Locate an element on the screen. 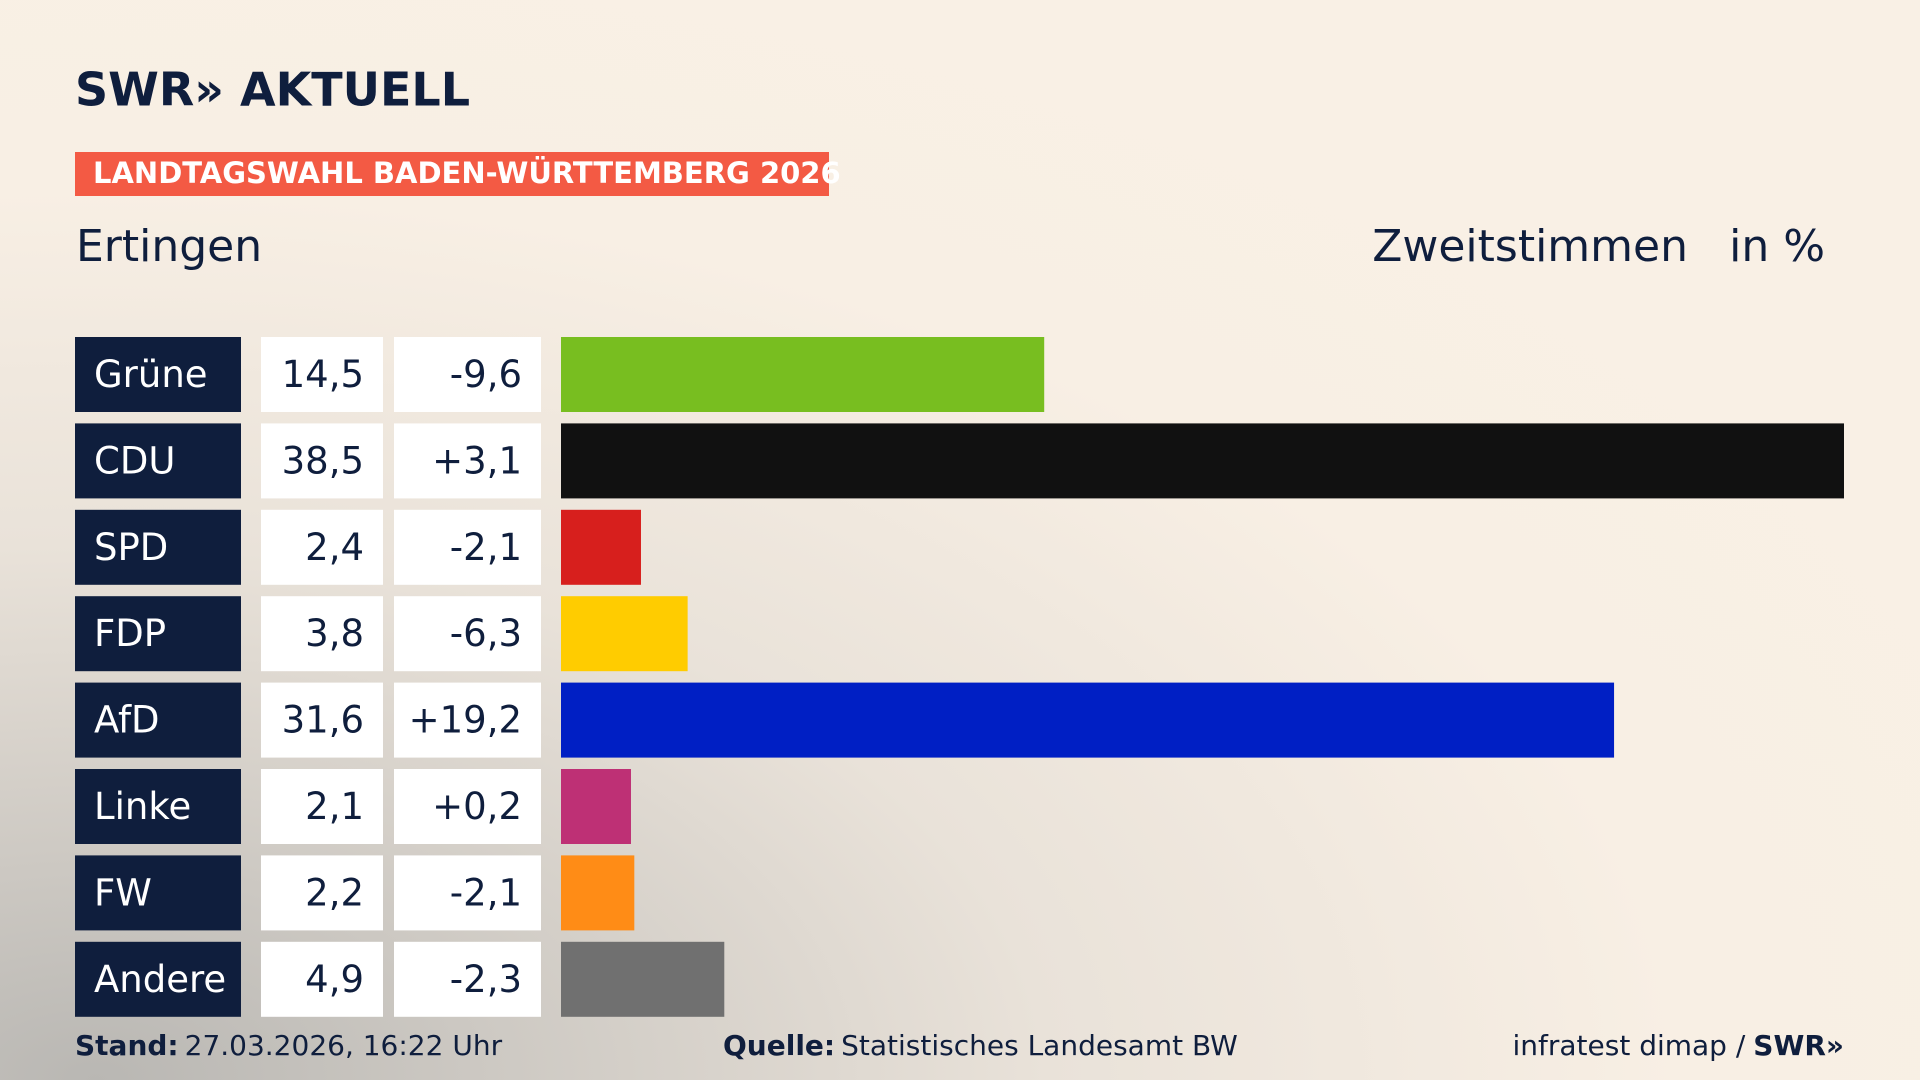 This screenshot has height=1080, width=1920. change-label: +19,2 is located at coordinates (465, 720).